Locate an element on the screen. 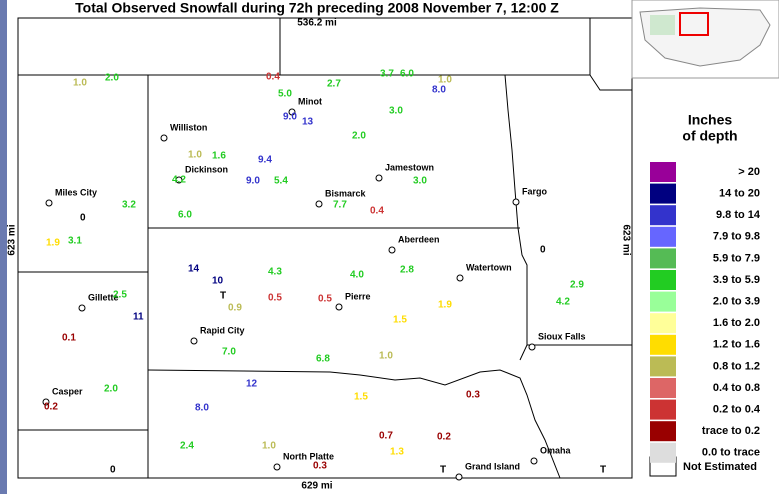  observation-label: 1.6 is located at coordinates (219, 156).